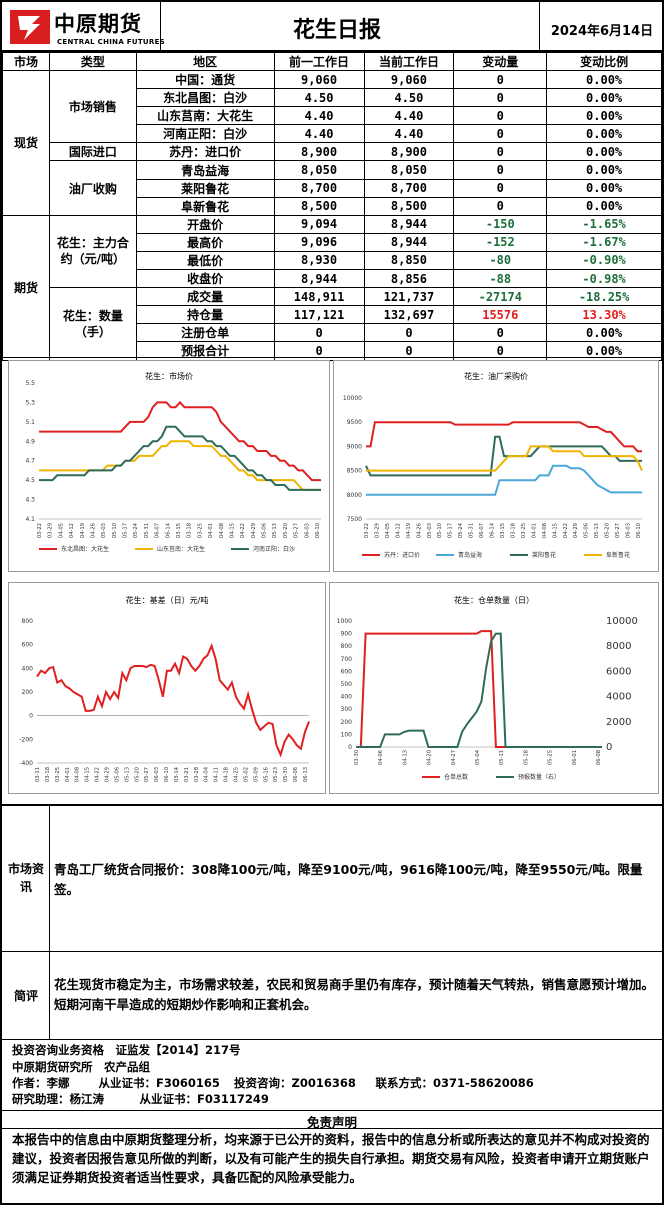 This screenshot has height=1205, width=664. Describe the element at coordinates (604, 297) in the screenshot. I see `change-pct: -18.25%` at that location.